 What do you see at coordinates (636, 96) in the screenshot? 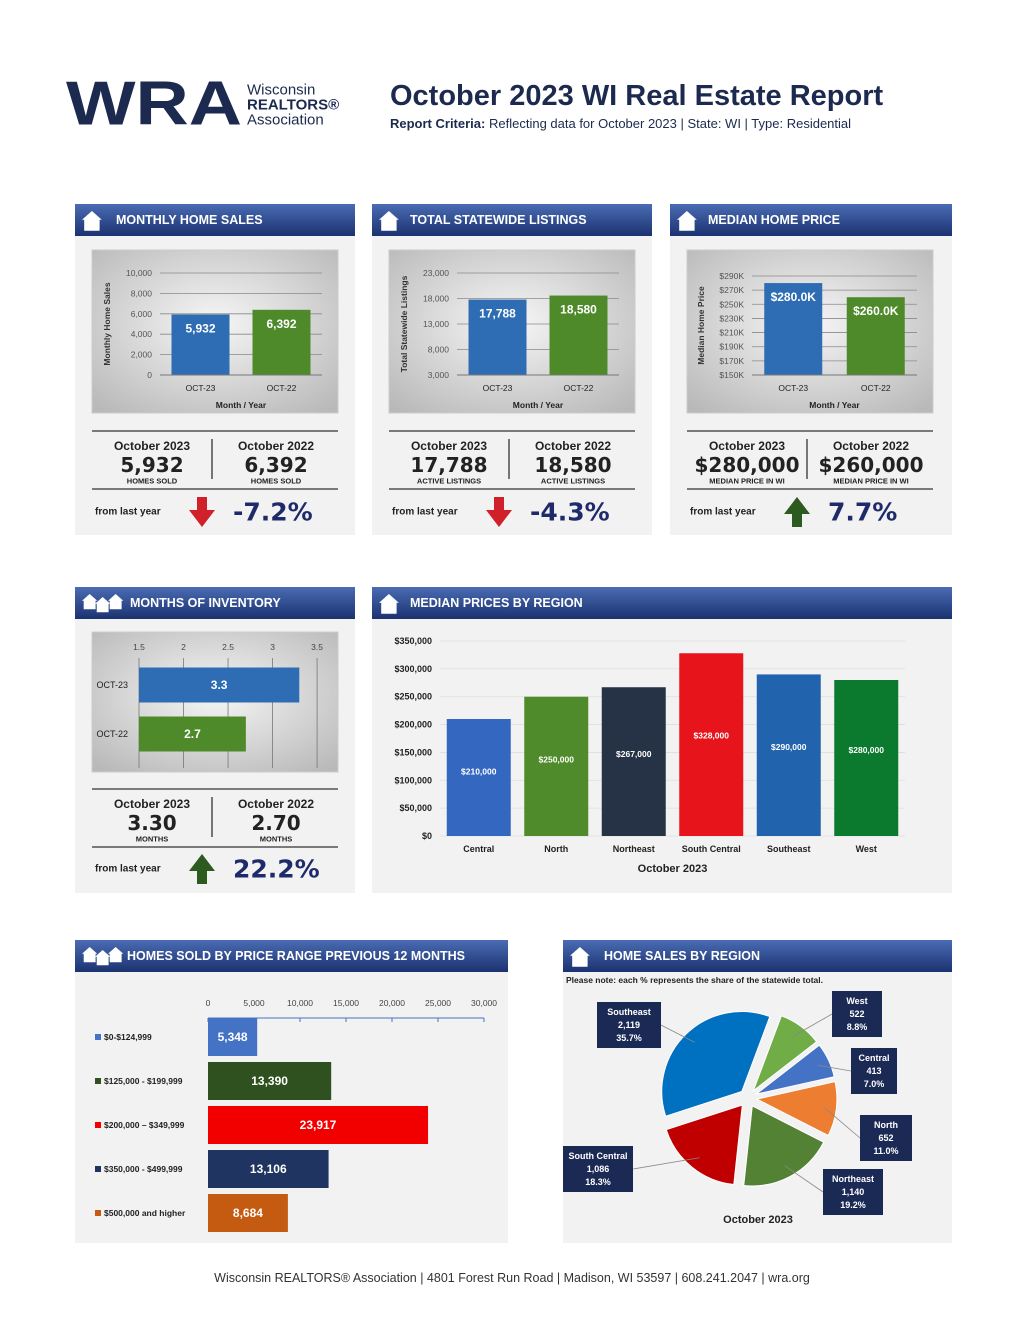
I see `report-title: October 2023 WI Real Estate Report` at bounding box center [636, 96].